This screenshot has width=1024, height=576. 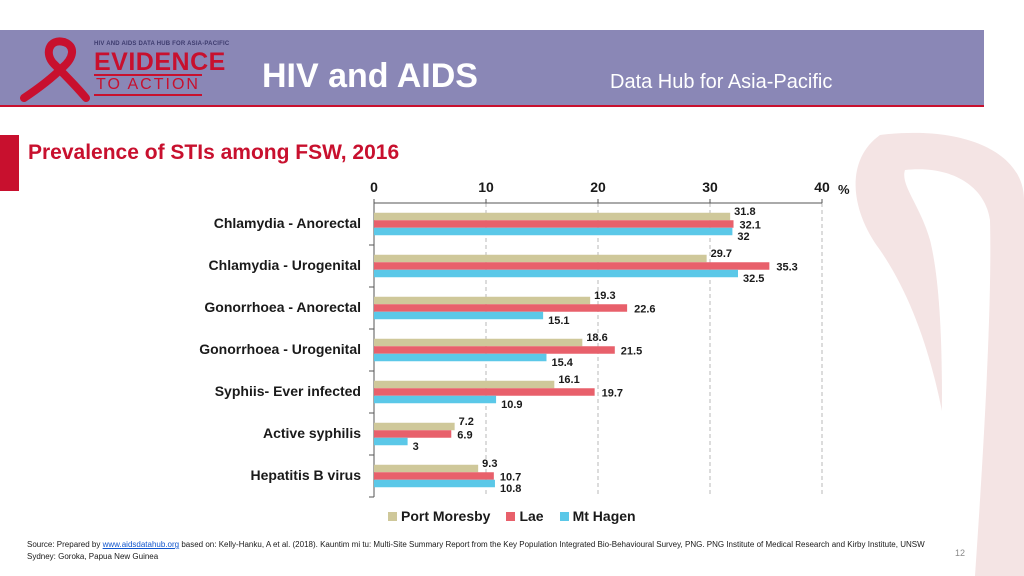 I want to click on legend-label-mt-hagen: Mt Hagen, so click(x=604, y=516).